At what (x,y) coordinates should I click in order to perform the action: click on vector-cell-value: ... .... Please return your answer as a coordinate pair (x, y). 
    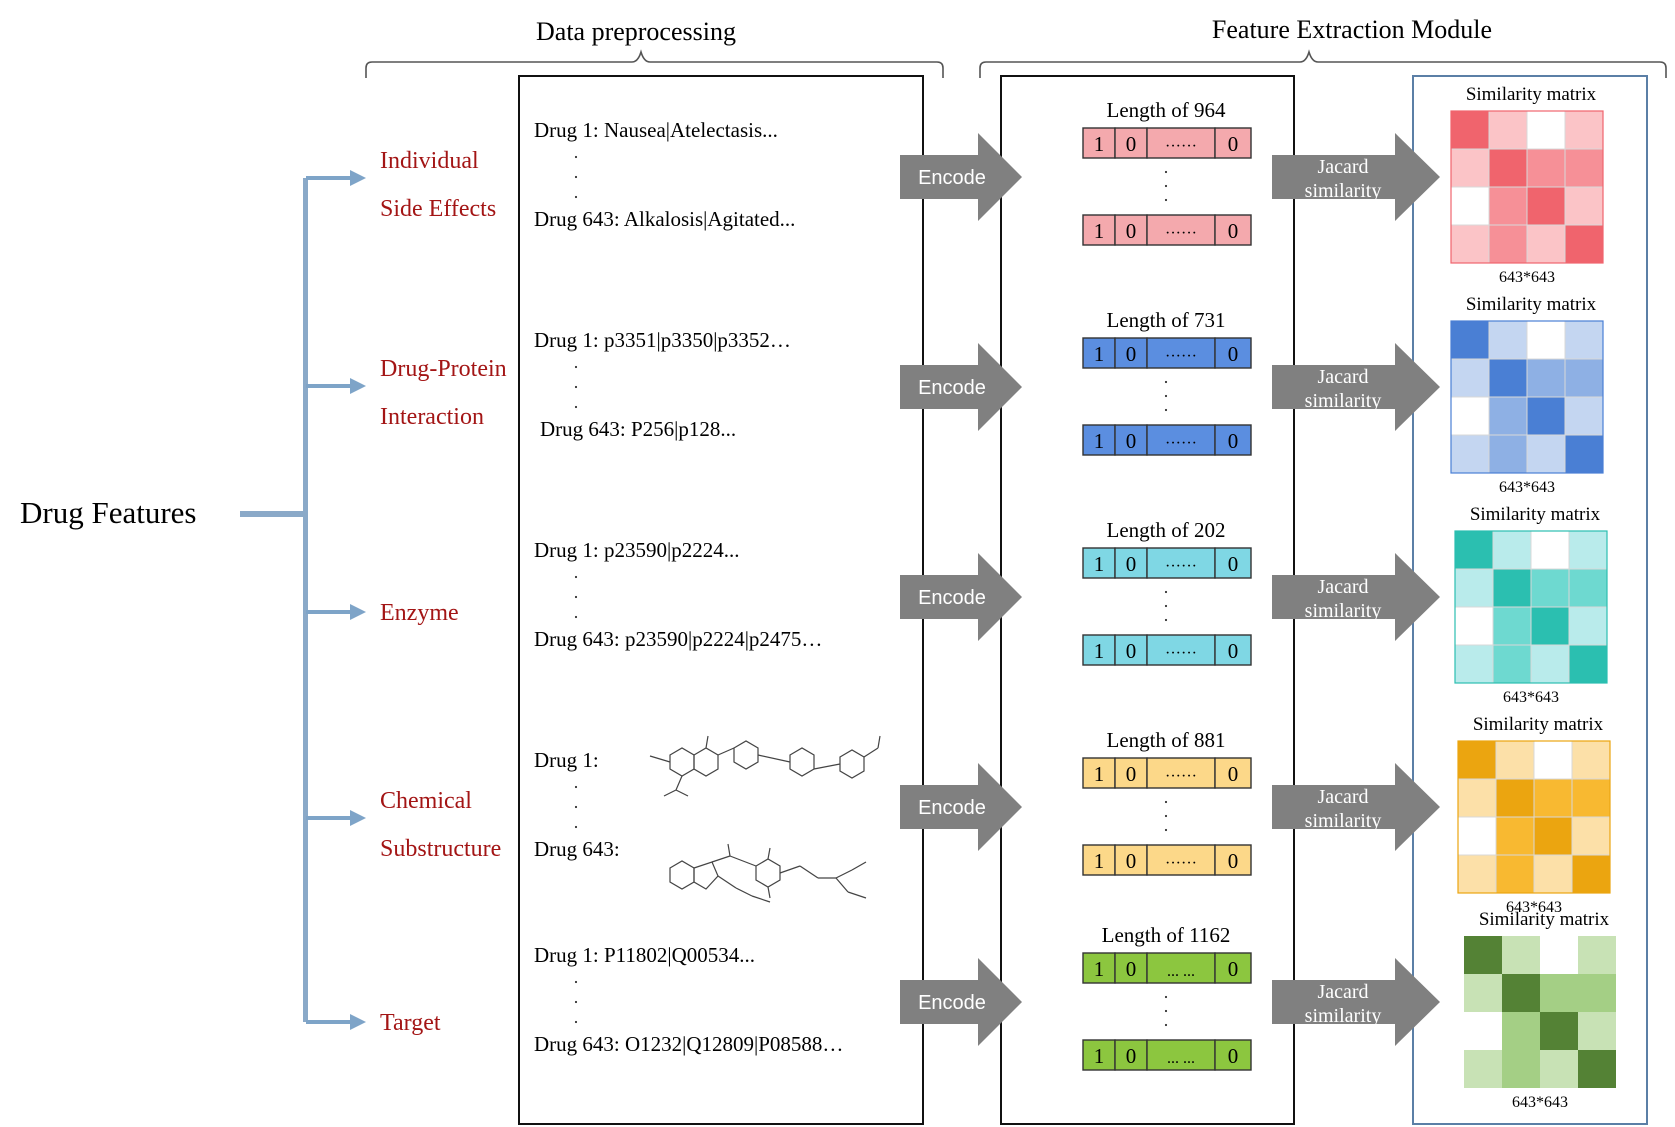
    Looking at the image, I should click on (1181, 971).